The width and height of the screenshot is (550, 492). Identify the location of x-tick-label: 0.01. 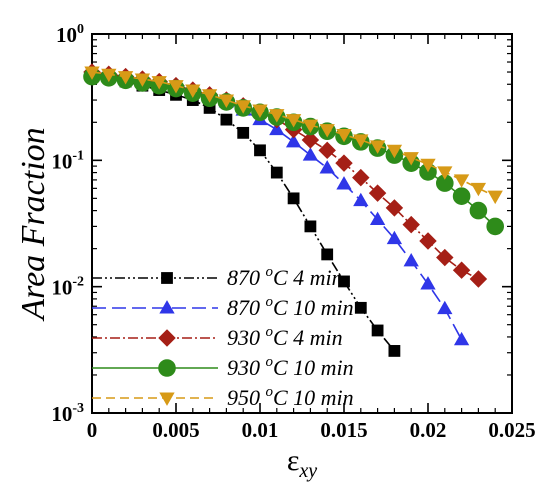
(260, 430).